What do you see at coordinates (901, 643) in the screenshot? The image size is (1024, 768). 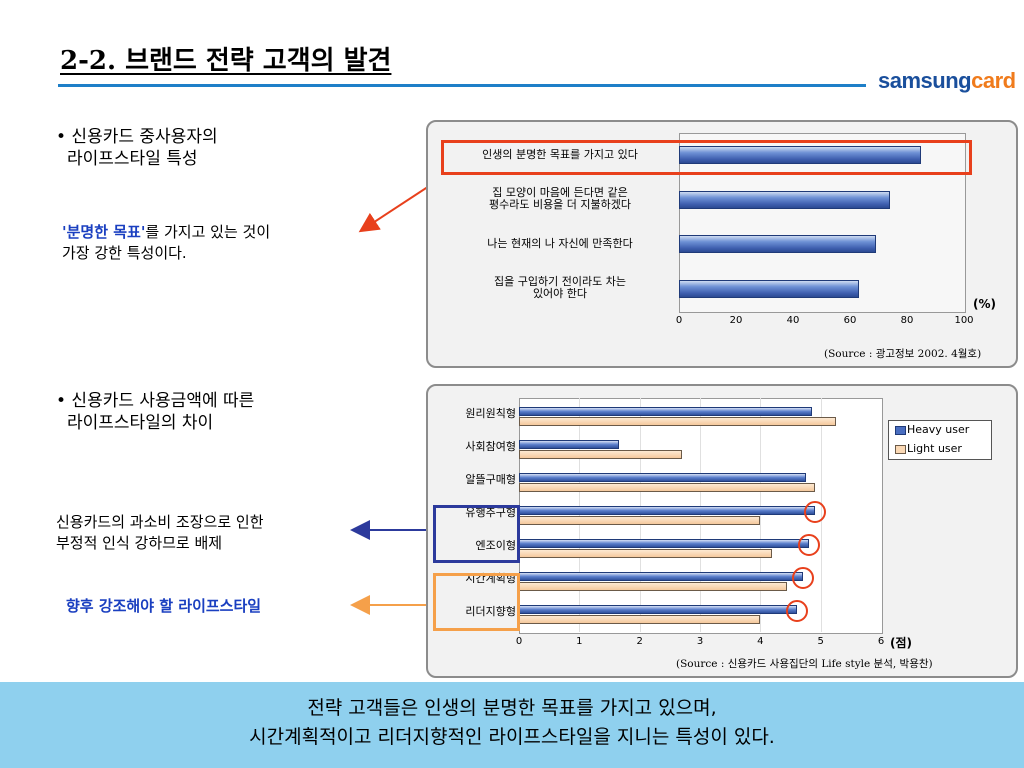 I see `chart2-unit: (점)` at bounding box center [901, 643].